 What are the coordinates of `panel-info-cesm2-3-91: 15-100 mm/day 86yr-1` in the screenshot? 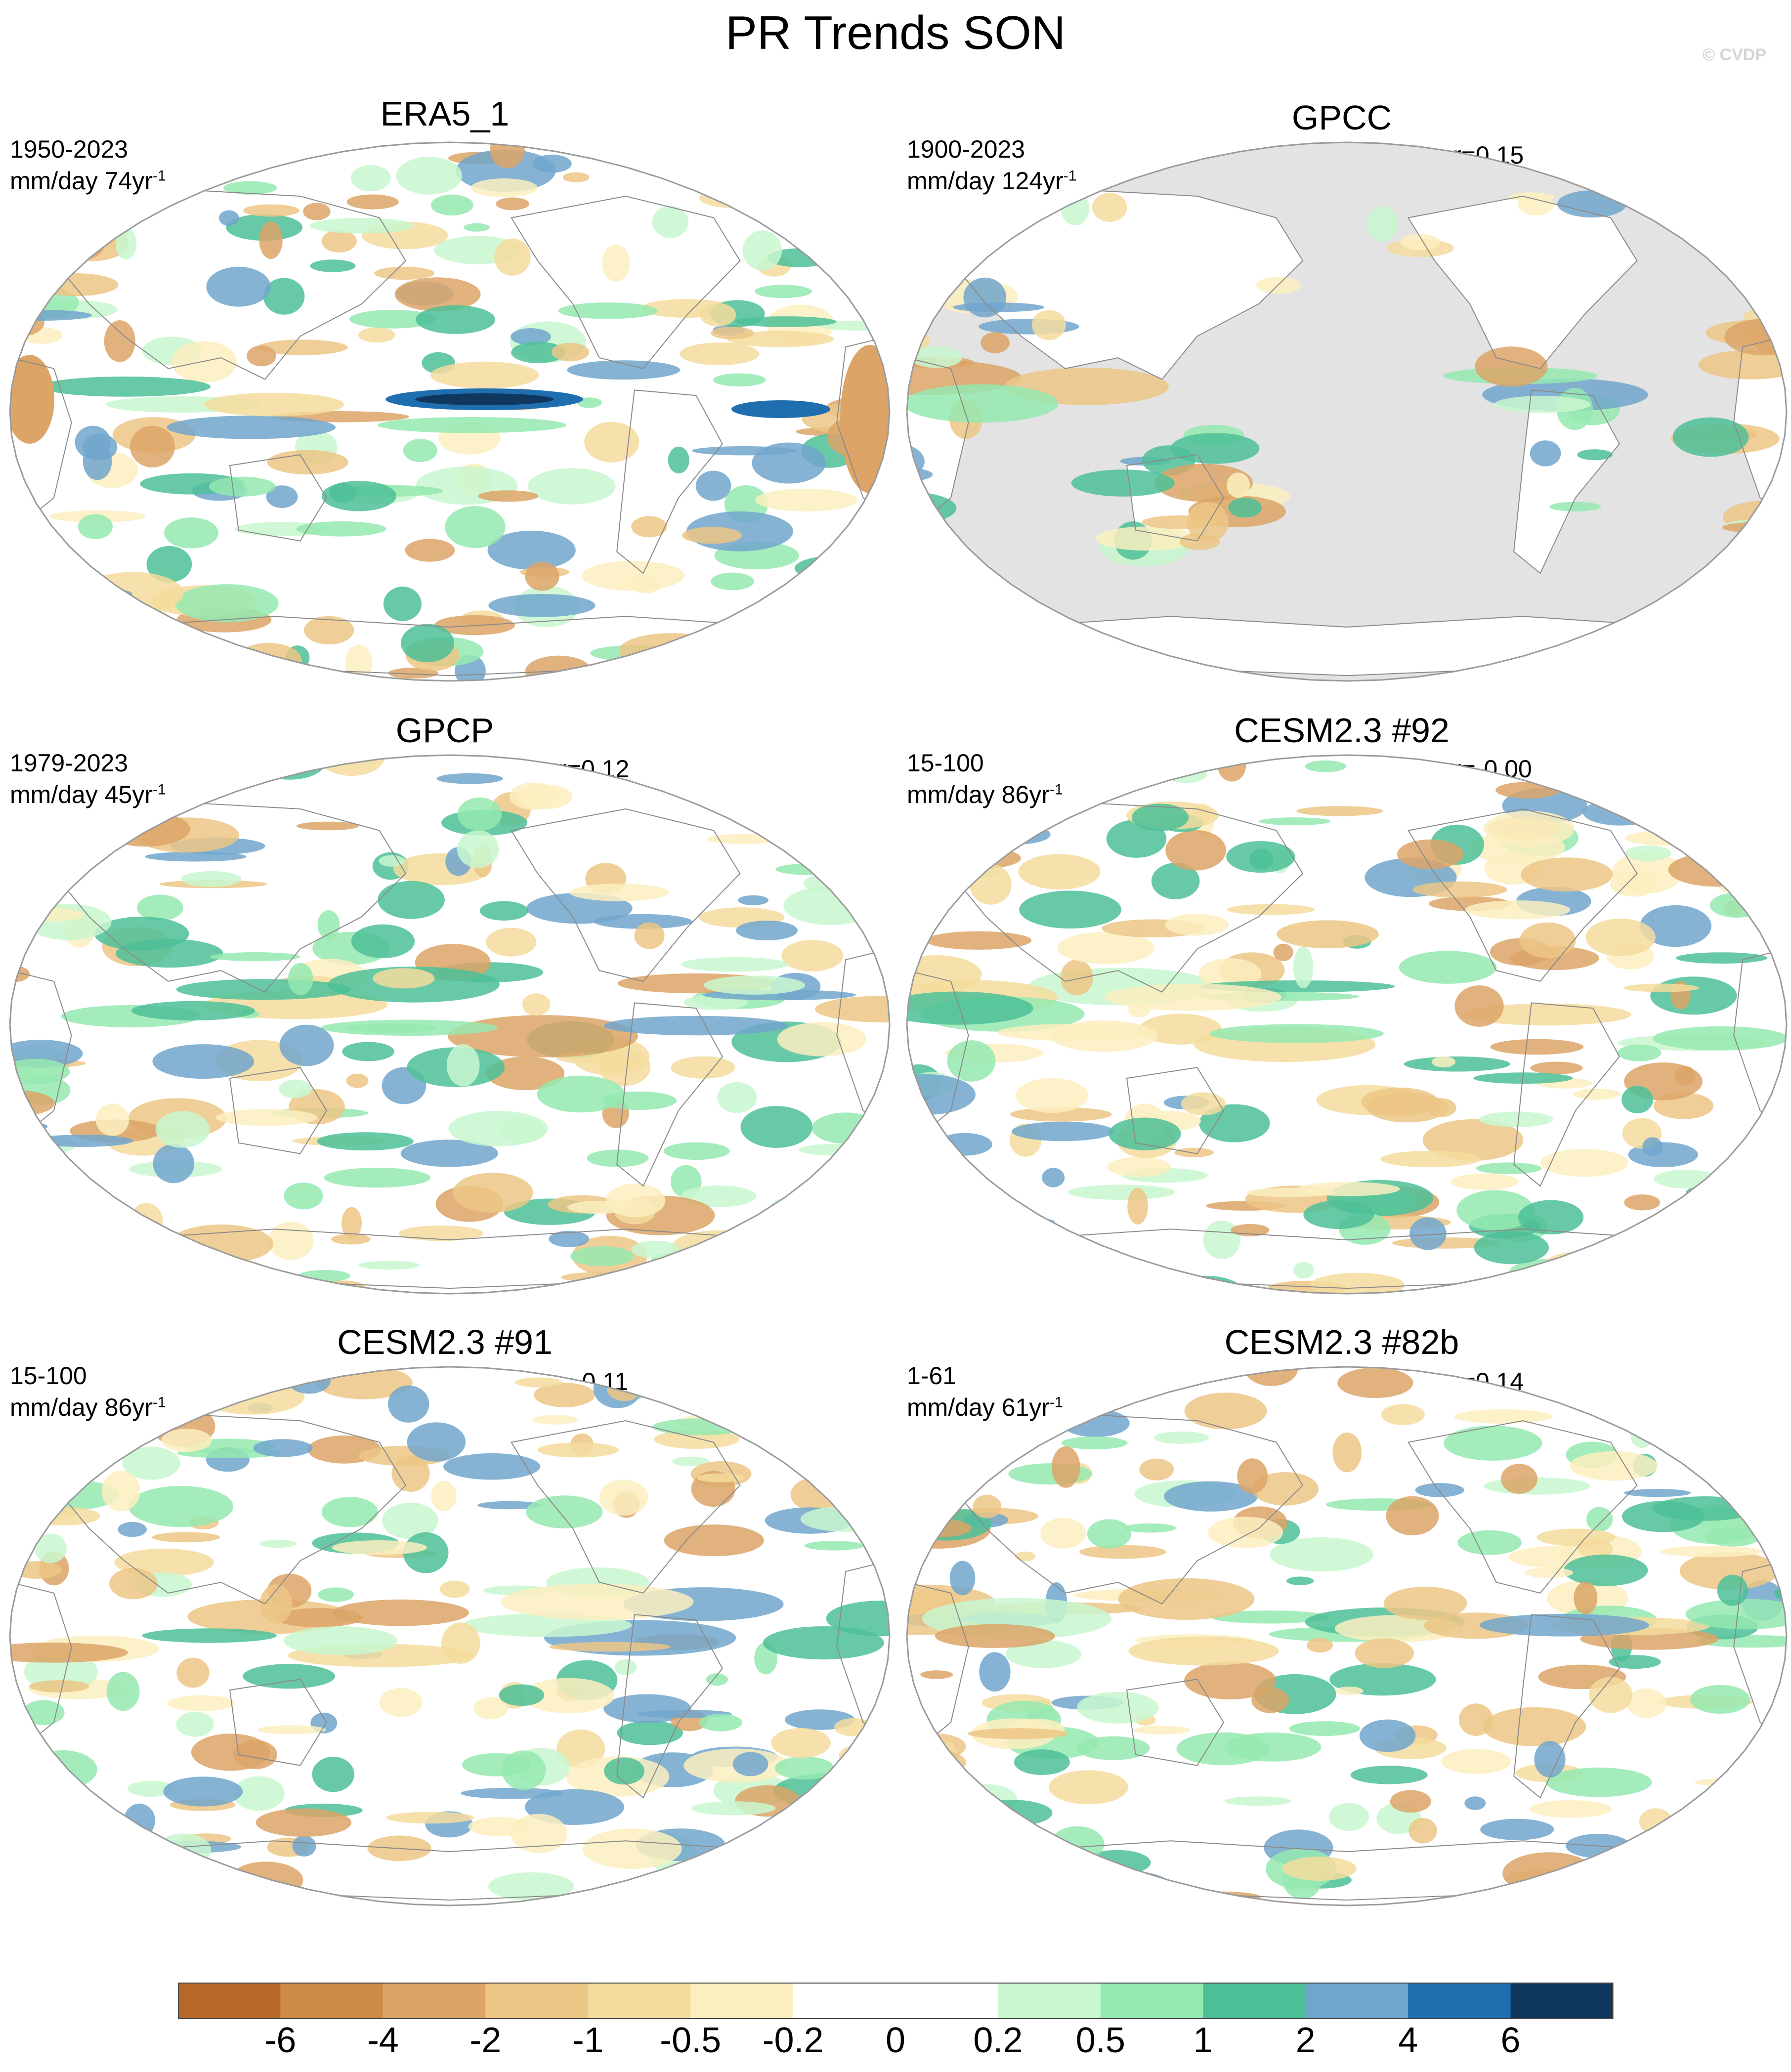 It's located at (88, 1391).